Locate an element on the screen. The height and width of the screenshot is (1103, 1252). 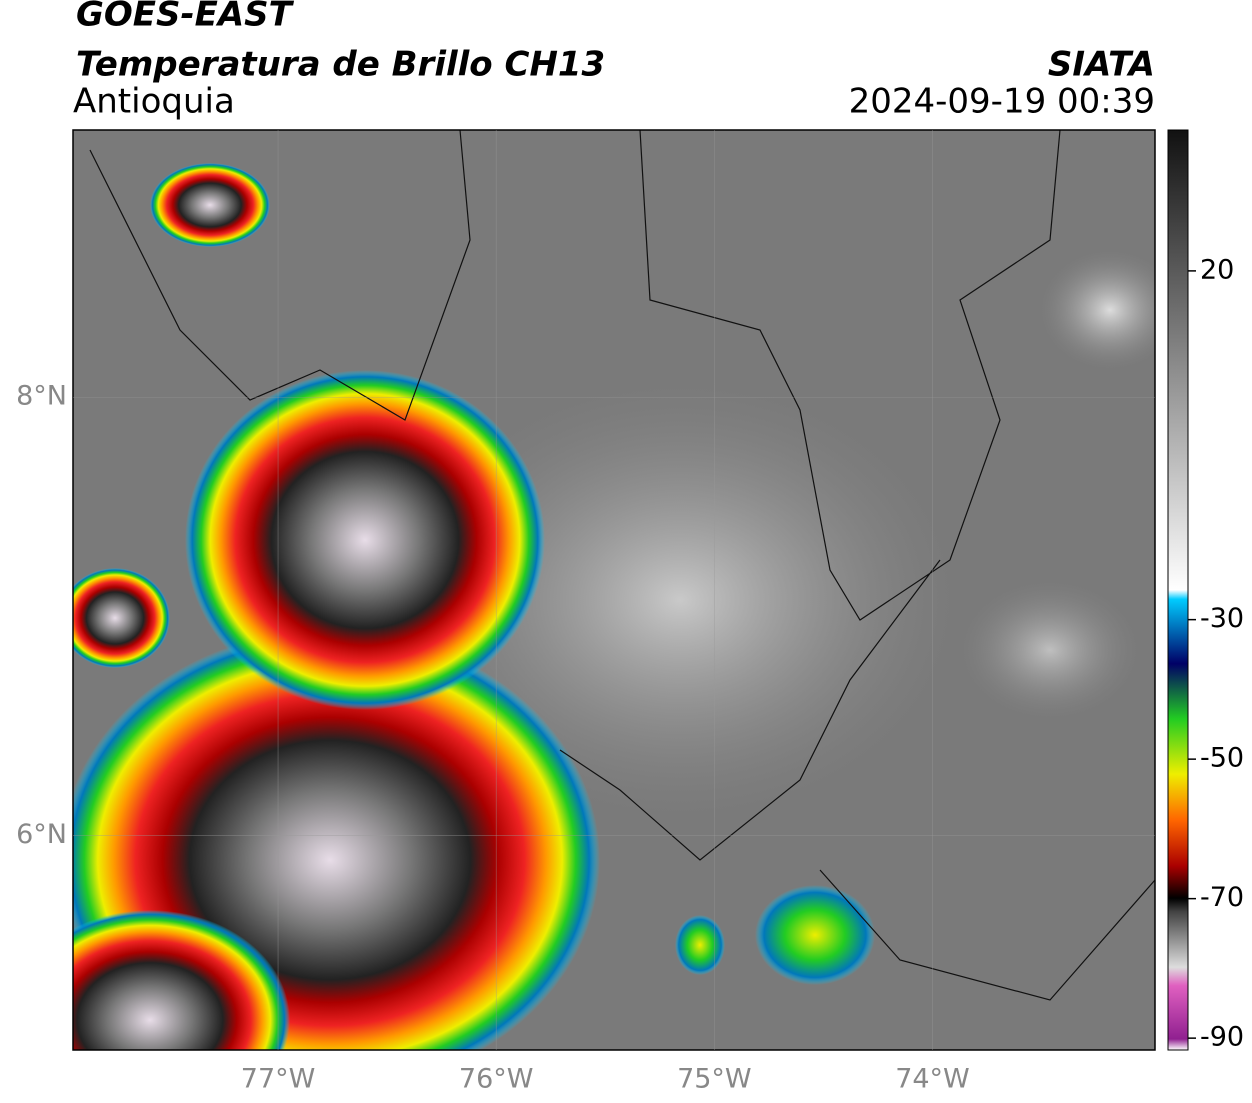
colorbar-tick-label: -30 is located at coordinates (1222, 618).